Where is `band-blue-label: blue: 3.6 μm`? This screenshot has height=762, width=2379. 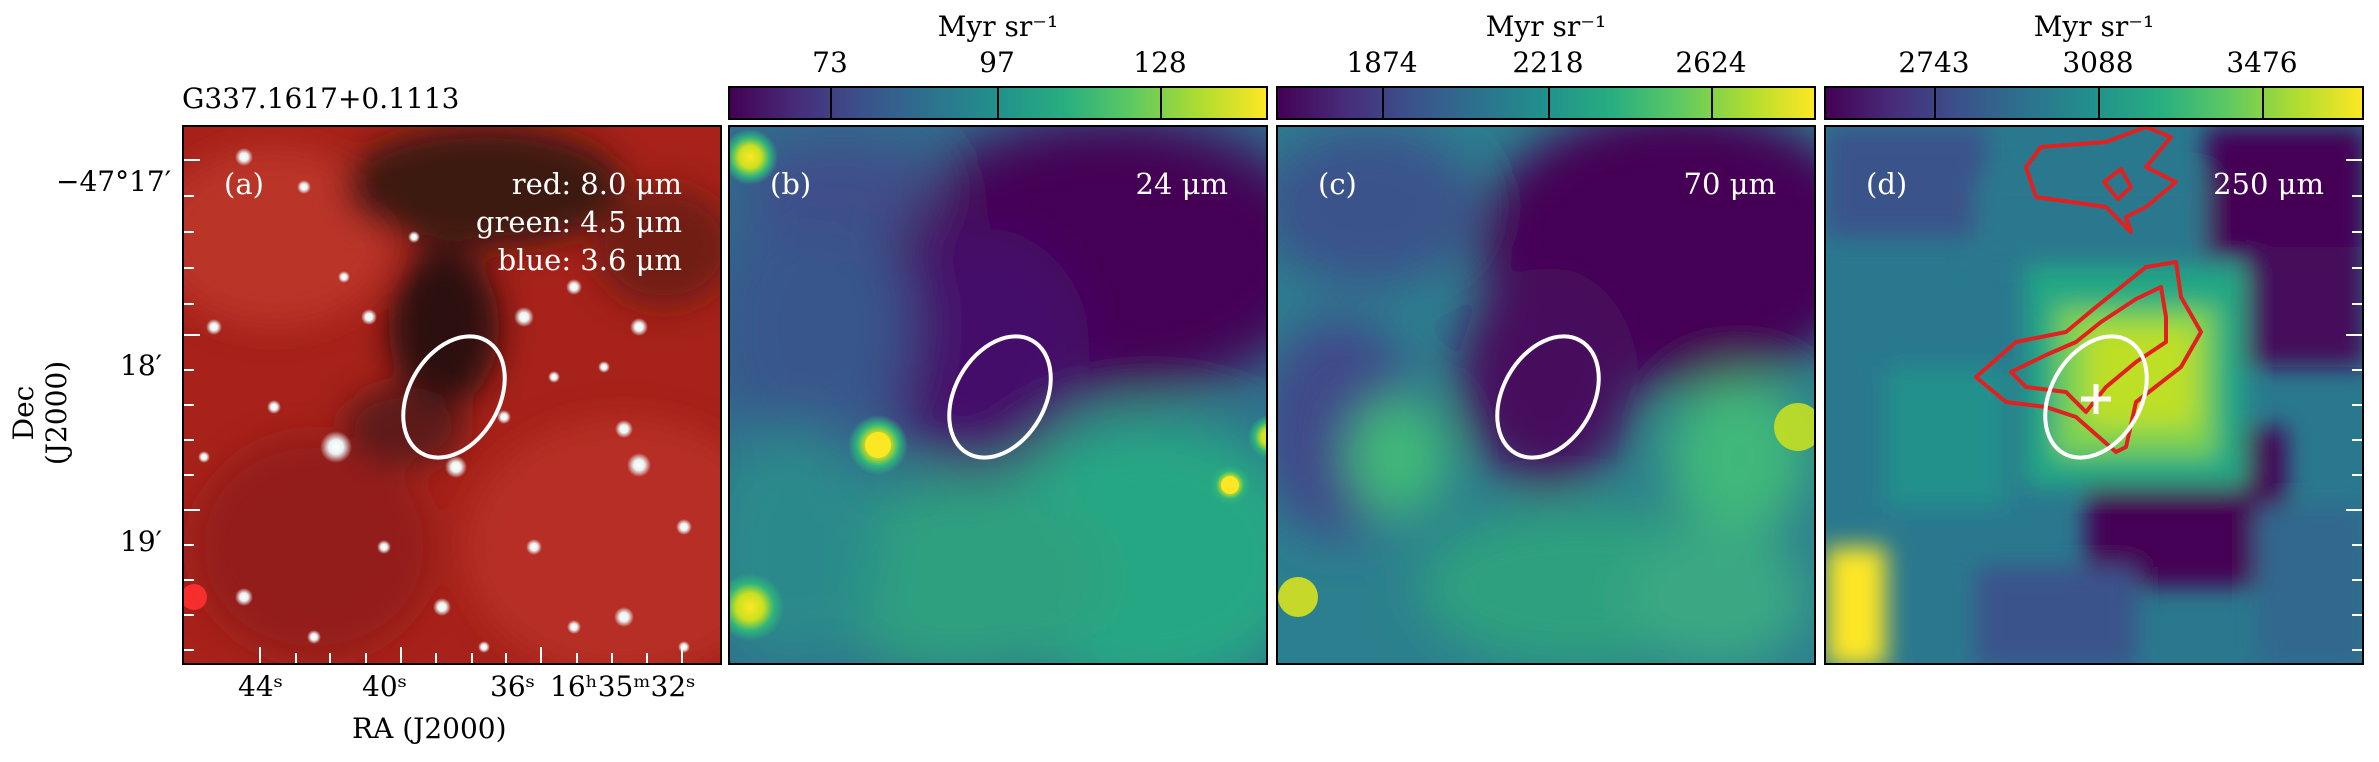
band-blue-label: blue: 3.6 μm is located at coordinates (589, 260).